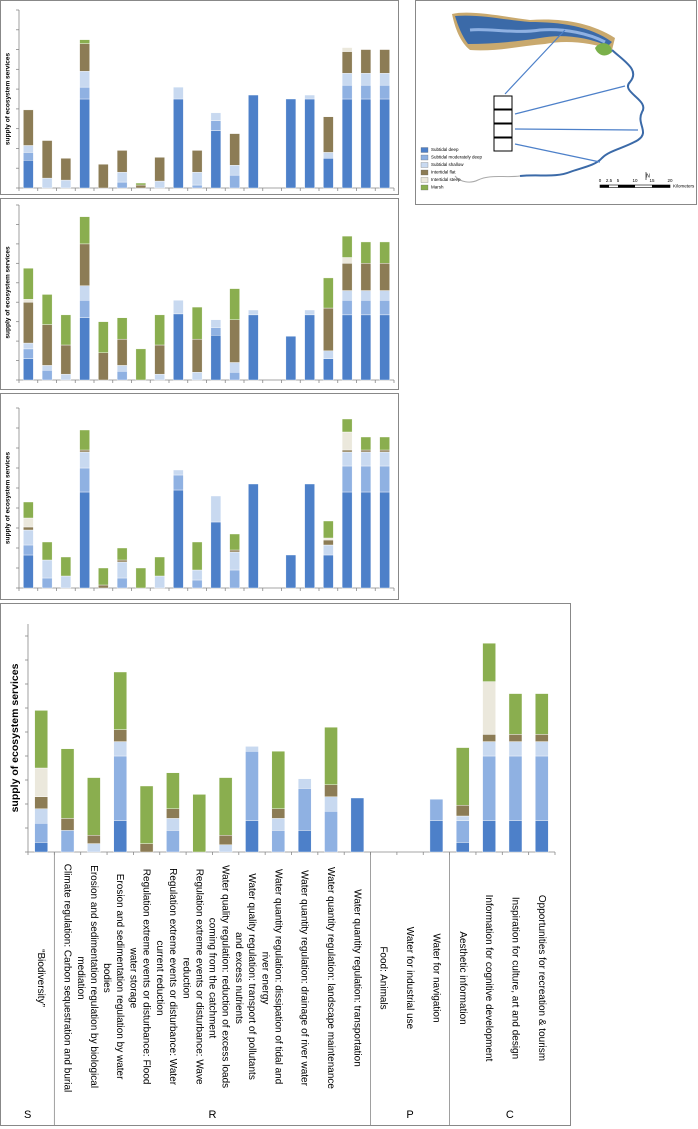  What do you see at coordinates (541, 978) in the screenshot?
I see `x-tick-label: Opportunities for recreation & tourism` at bounding box center [541, 978].